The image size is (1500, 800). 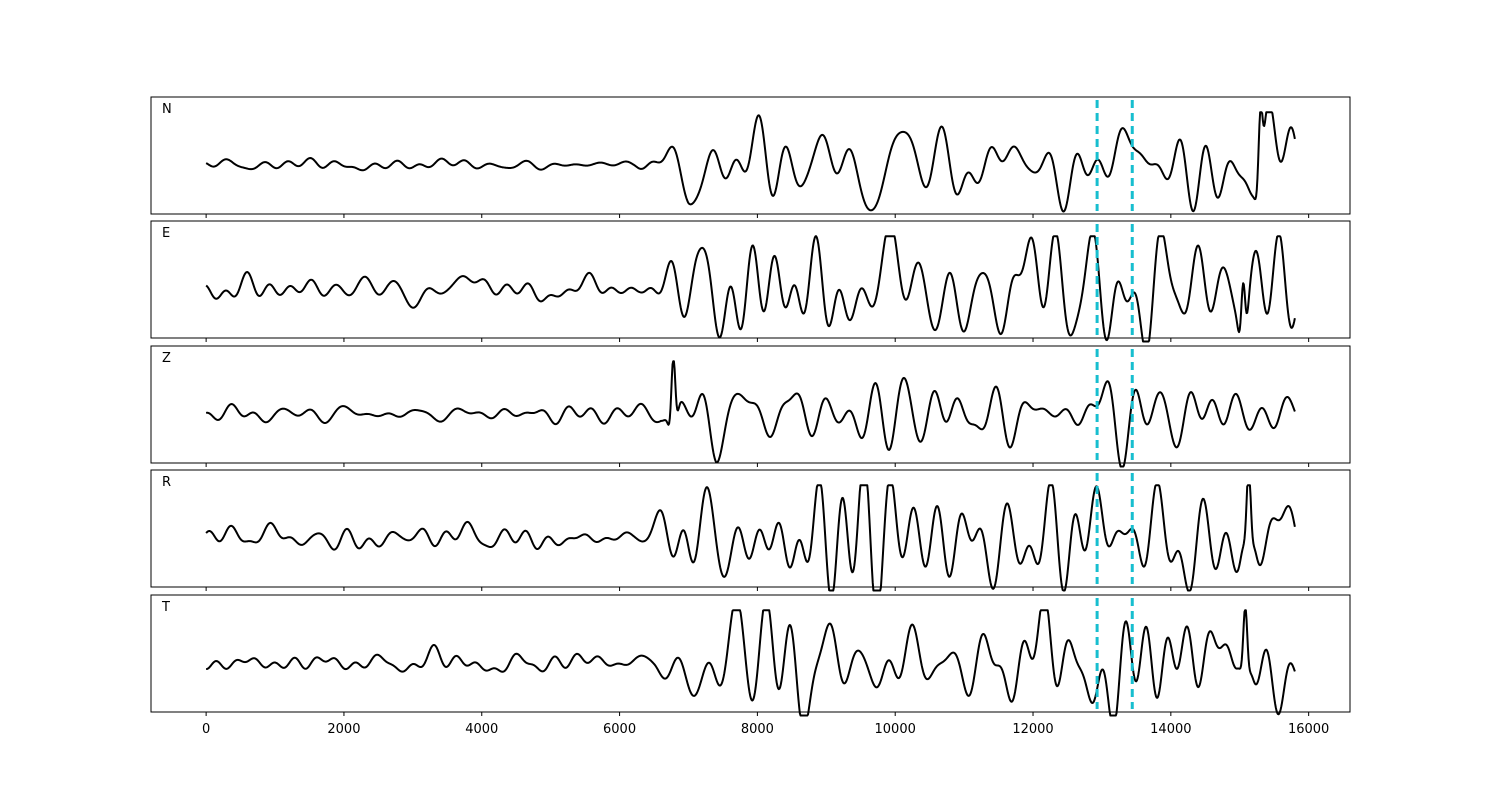 What do you see at coordinates (481, 729) in the screenshot?
I see `x-tick-label: 4000` at bounding box center [481, 729].